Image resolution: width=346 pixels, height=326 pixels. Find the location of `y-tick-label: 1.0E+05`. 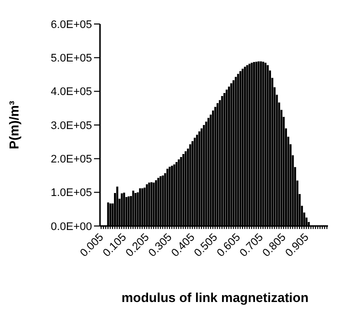

y-tick-label: 1.0E+05 is located at coordinates (71, 193).